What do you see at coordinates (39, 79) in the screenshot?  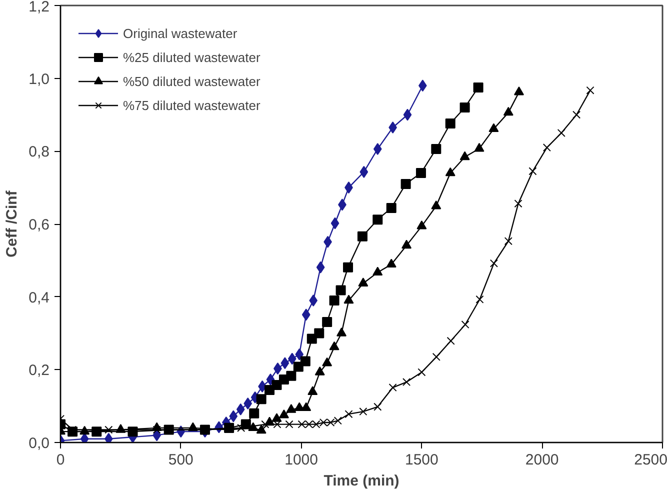 I see `y-tick-label: 1,0` at bounding box center [39, 79].